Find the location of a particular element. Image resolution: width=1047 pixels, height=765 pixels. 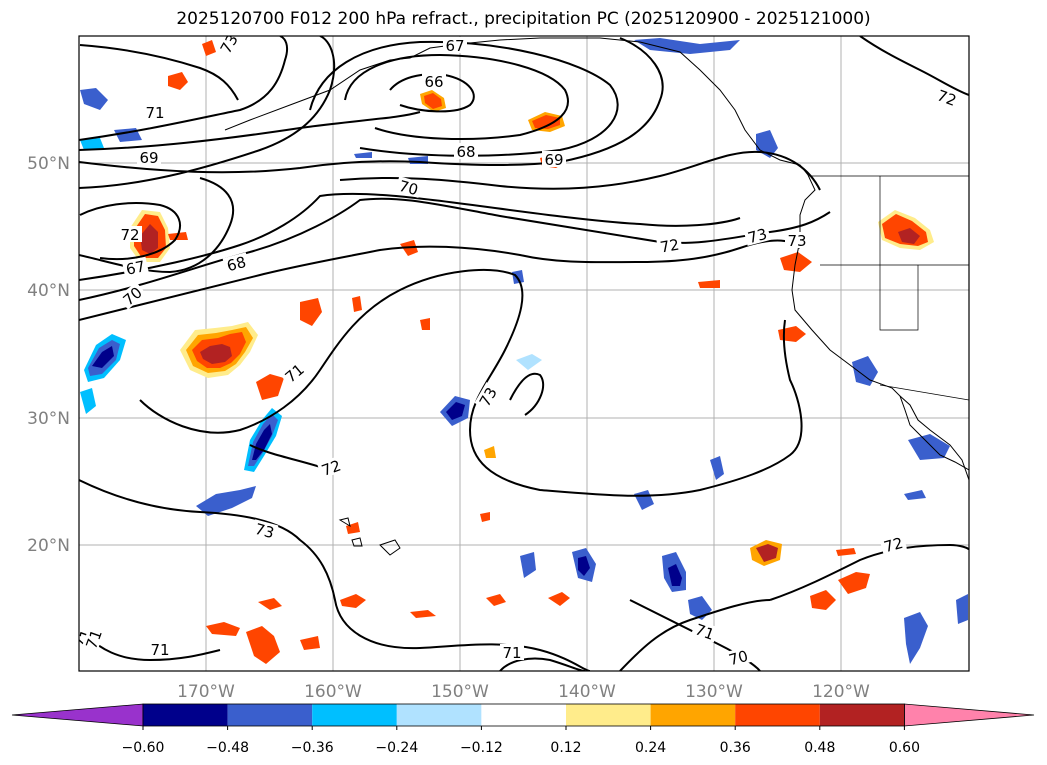

colorbar-outline is located at coordinates (523, 715).